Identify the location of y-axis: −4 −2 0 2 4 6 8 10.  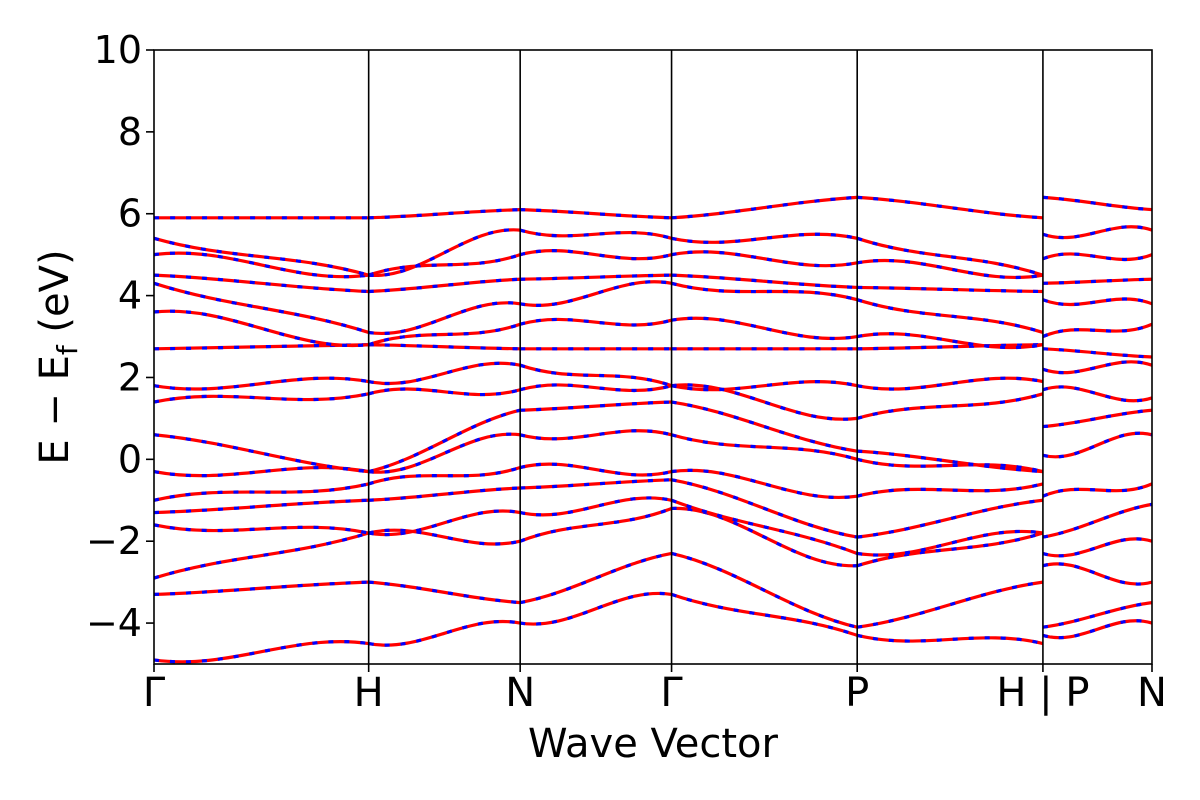
(120, 336).